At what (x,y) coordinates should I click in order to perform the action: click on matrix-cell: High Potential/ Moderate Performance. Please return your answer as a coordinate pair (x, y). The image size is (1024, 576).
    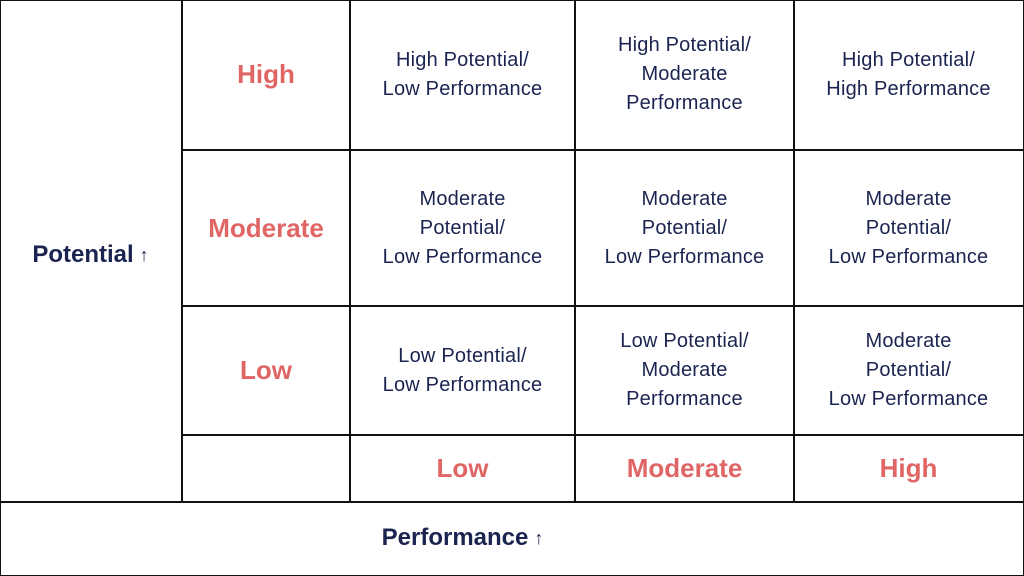
    Looking at the image, I should click on (684, 74).